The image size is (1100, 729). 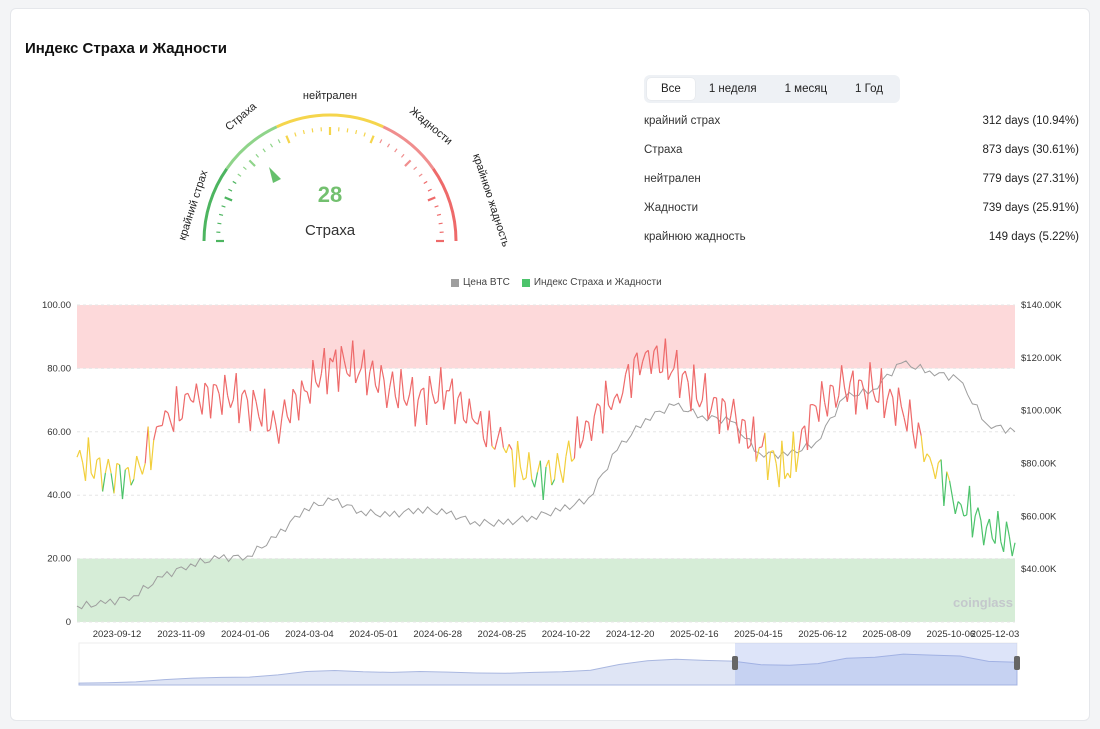 What do you see at coordinates (861, 129) in the screenshot?
I see `stat-row-extreme-fear: крайний страх 312 days (10.94%)` at bounding box center [861, 129].